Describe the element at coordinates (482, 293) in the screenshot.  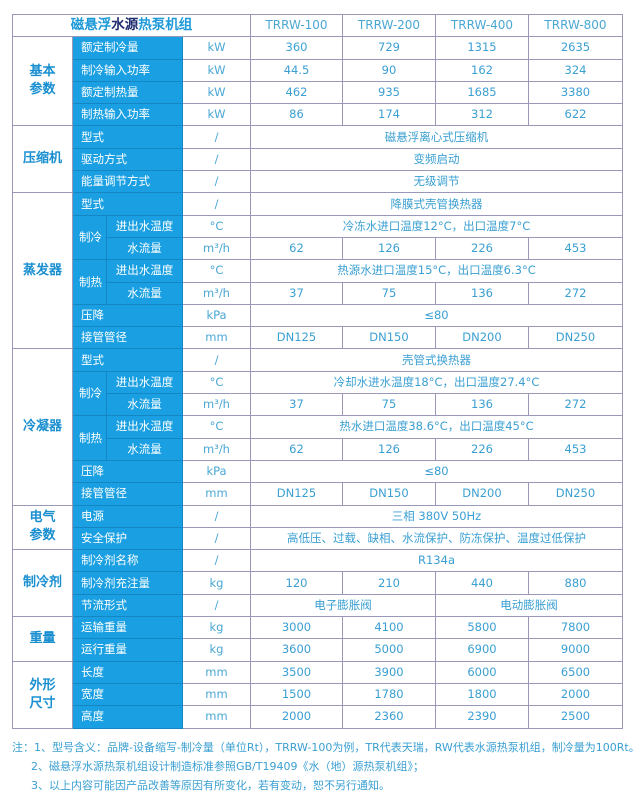
I see `value-cell: 136` at that location.